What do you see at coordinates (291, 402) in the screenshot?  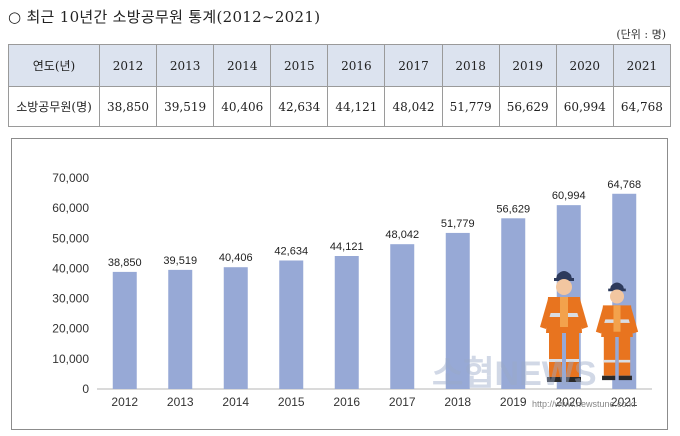 I see `x-tick-label: 2015` at bounding box center [291, 402].